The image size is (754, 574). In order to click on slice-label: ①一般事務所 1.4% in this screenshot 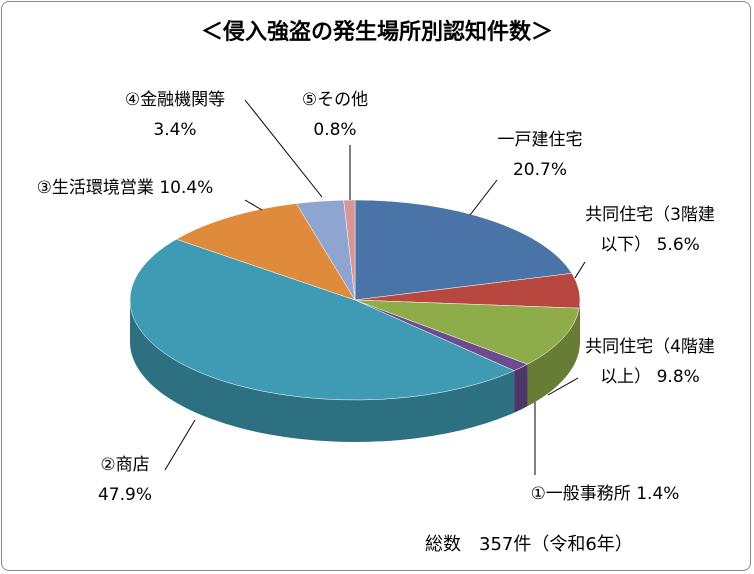, I will do `click(605, 494)`.